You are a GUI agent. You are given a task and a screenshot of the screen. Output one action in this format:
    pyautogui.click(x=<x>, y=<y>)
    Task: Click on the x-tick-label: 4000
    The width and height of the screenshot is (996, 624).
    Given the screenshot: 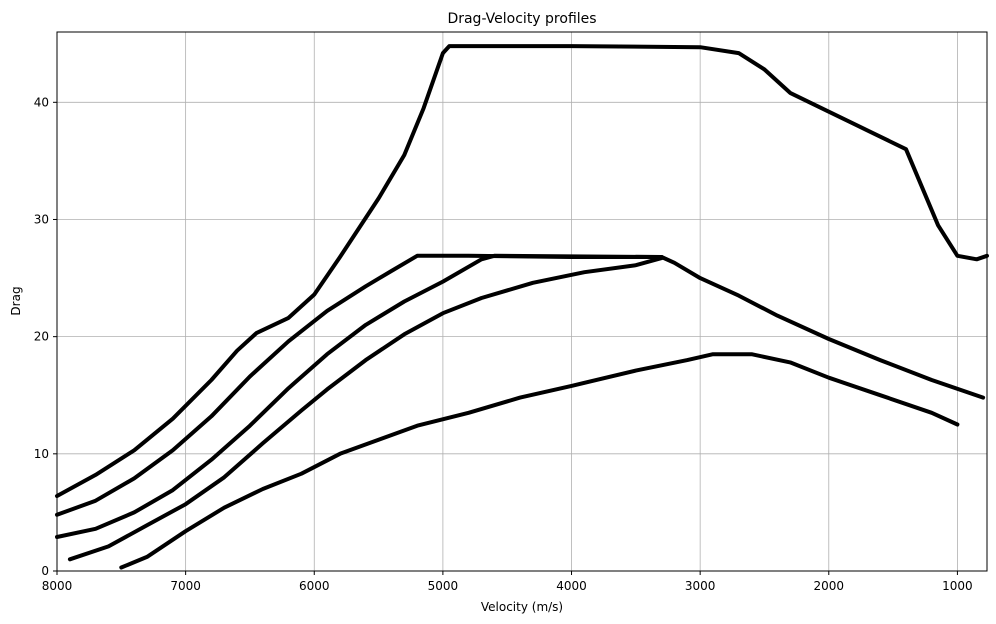 What is the action you would take?
    pyautogui.click(x=571, y=586)
    